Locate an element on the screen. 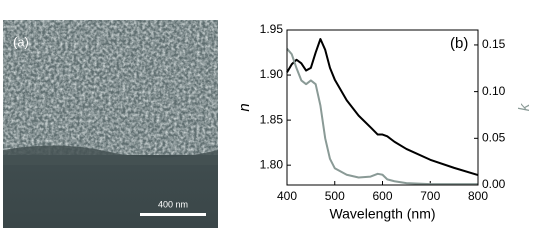 The width and height of the screenshot is (545, 249). scale-bar-label: 400 nm is located at coordinates (173, 204).